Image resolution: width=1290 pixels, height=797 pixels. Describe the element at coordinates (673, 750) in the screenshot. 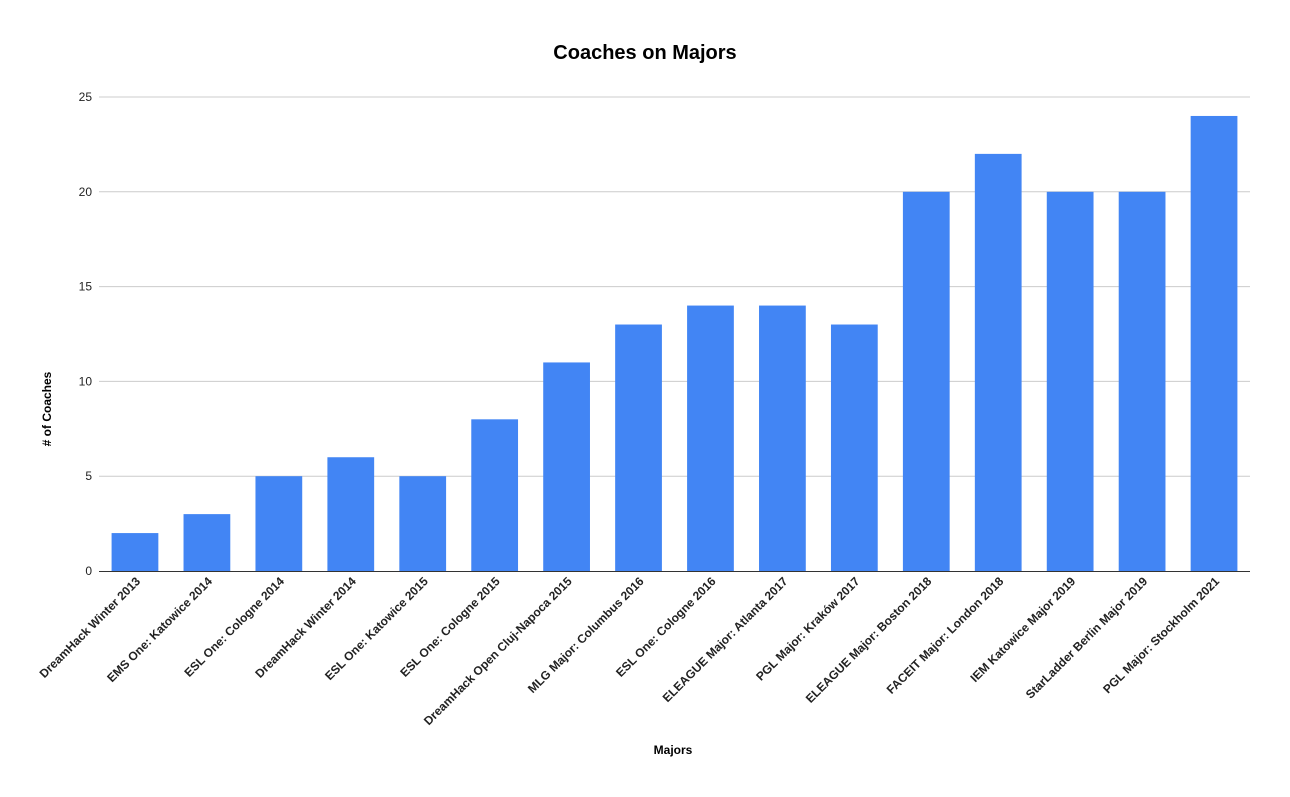

I see `x-axis-title: Majors` at that location.